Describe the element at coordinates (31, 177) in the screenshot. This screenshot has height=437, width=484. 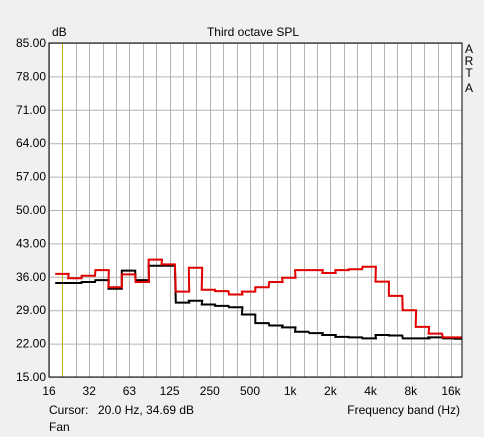
I see `y-tick-label: 57.00` at that location.